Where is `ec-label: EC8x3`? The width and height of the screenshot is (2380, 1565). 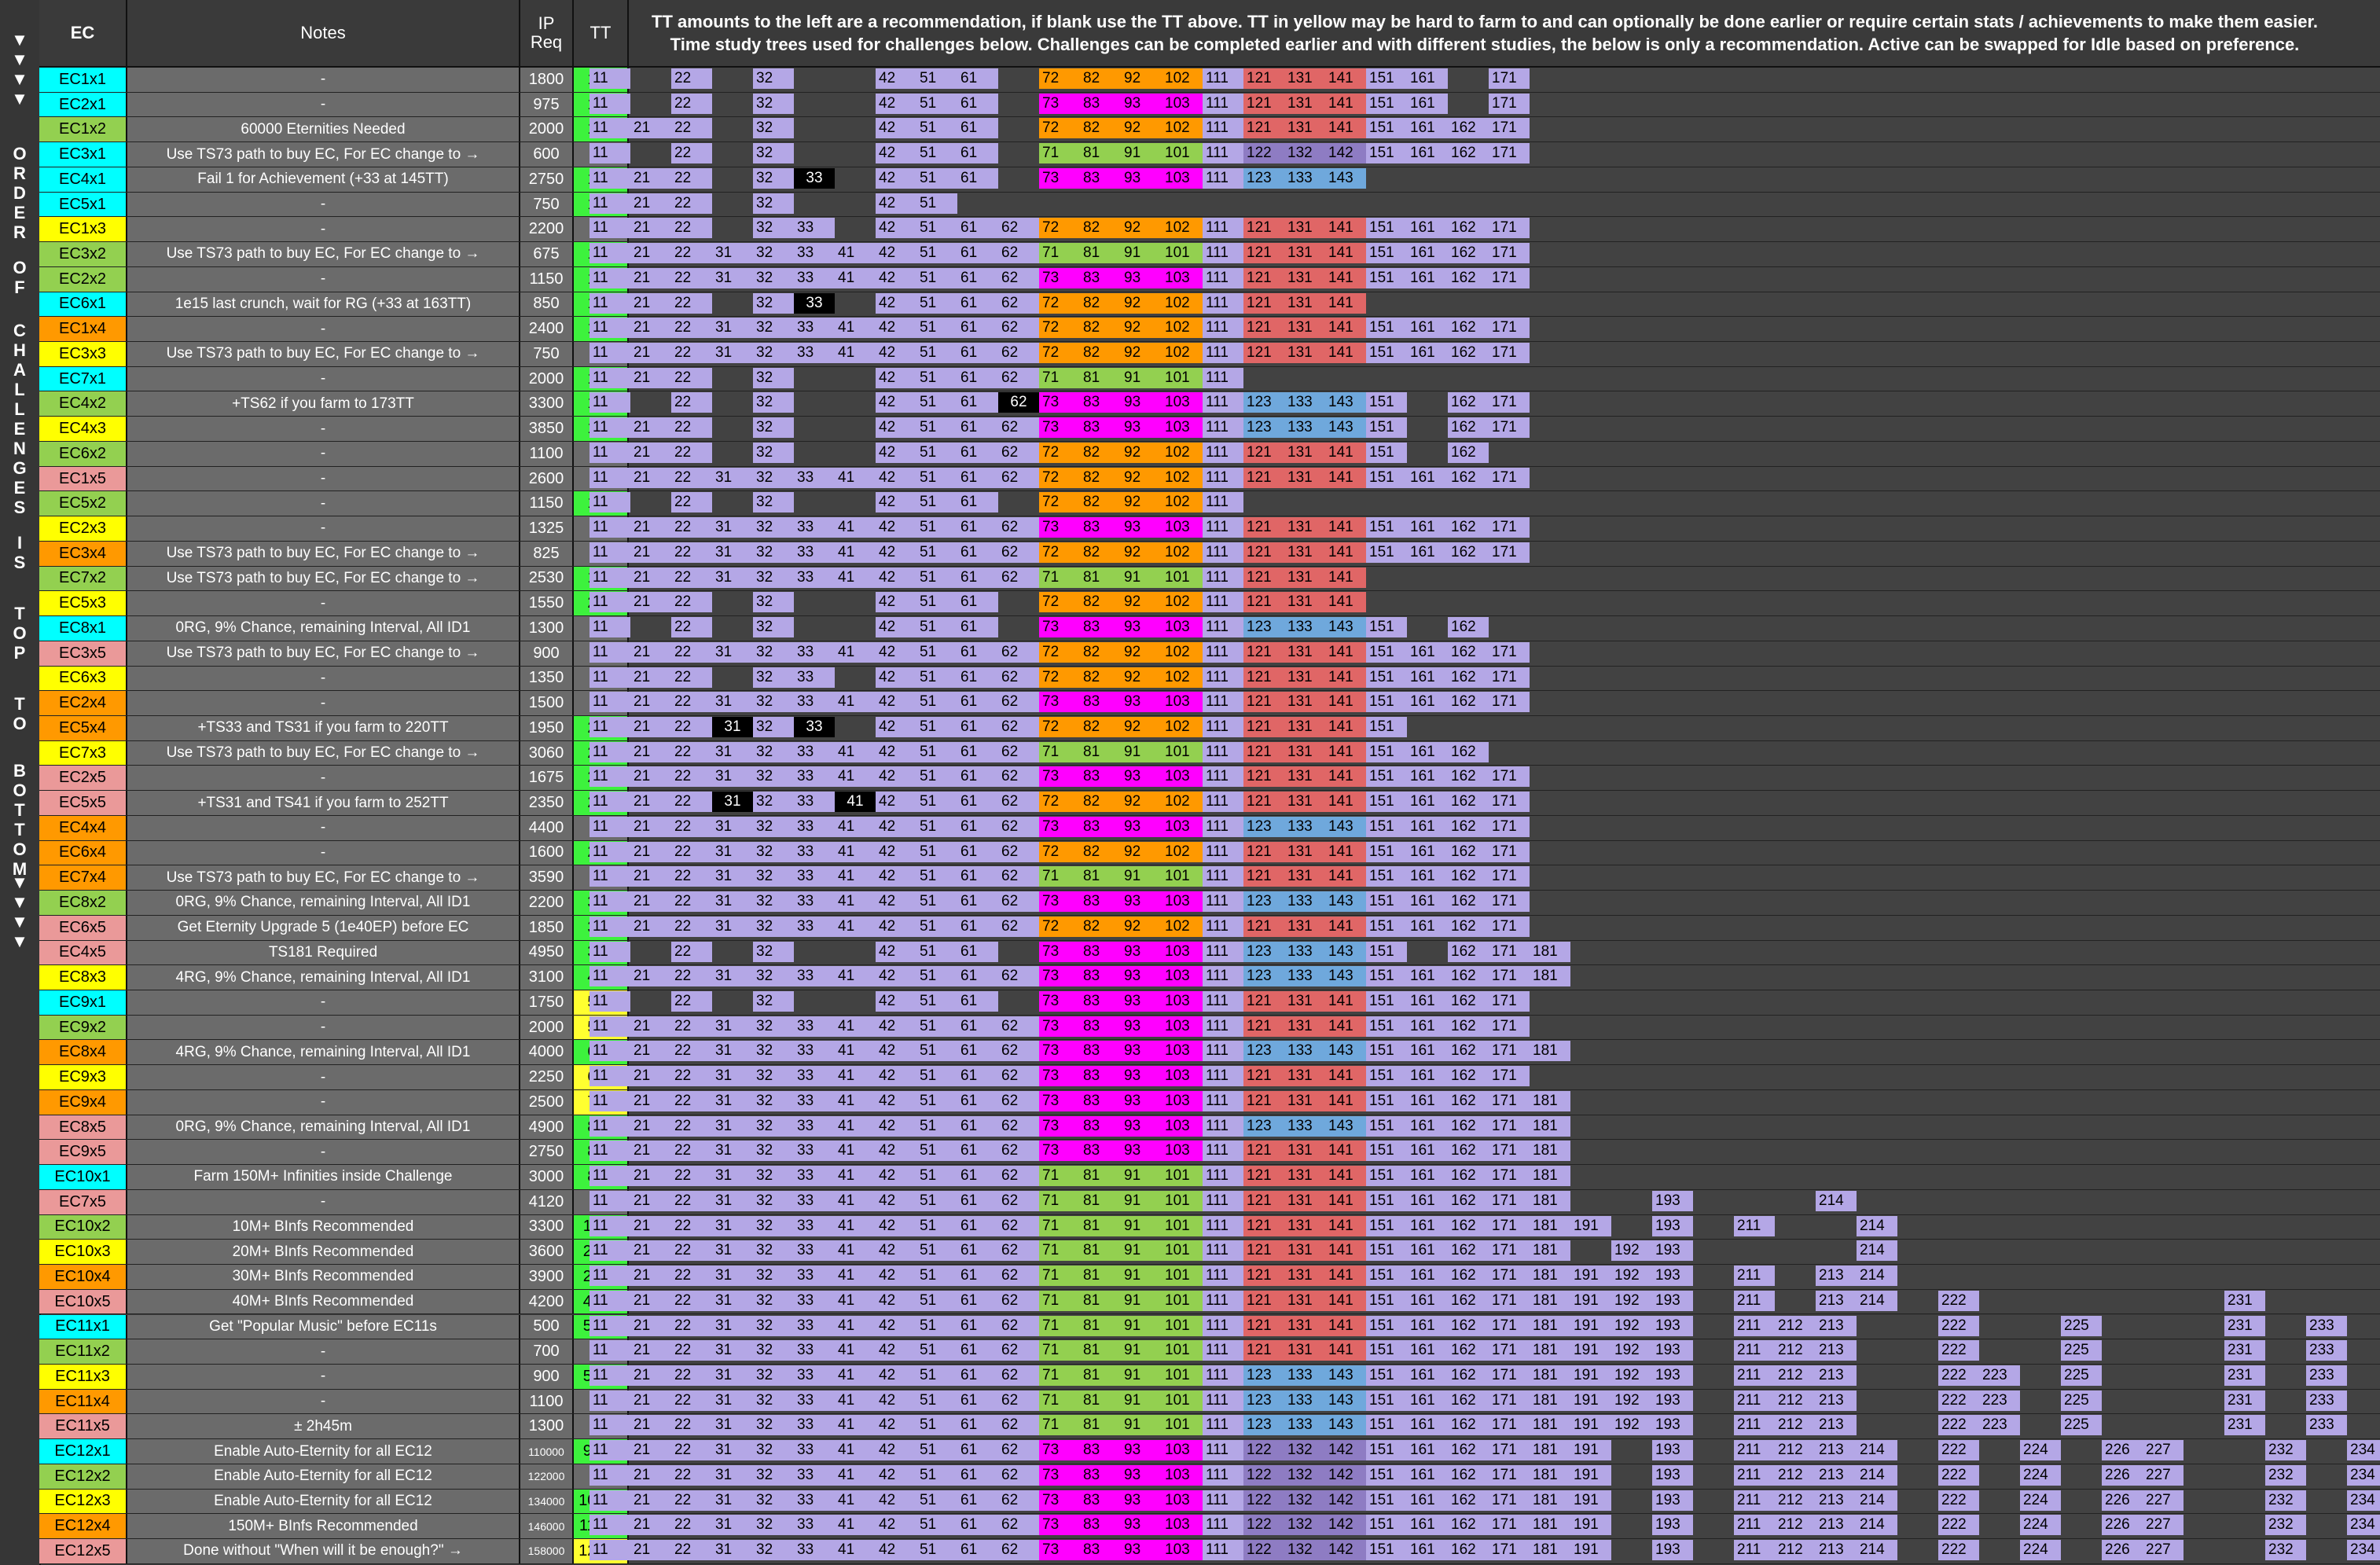 ec-label: EC8x3 is located at coordinates (83, 977).